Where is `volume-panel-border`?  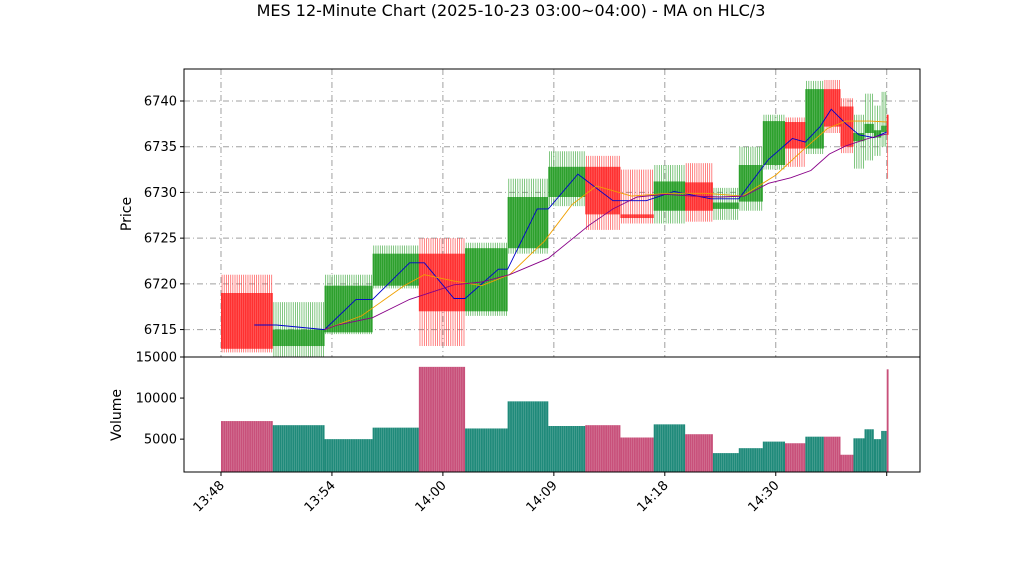 volume-panel-border is located at coordinates (552, 414).